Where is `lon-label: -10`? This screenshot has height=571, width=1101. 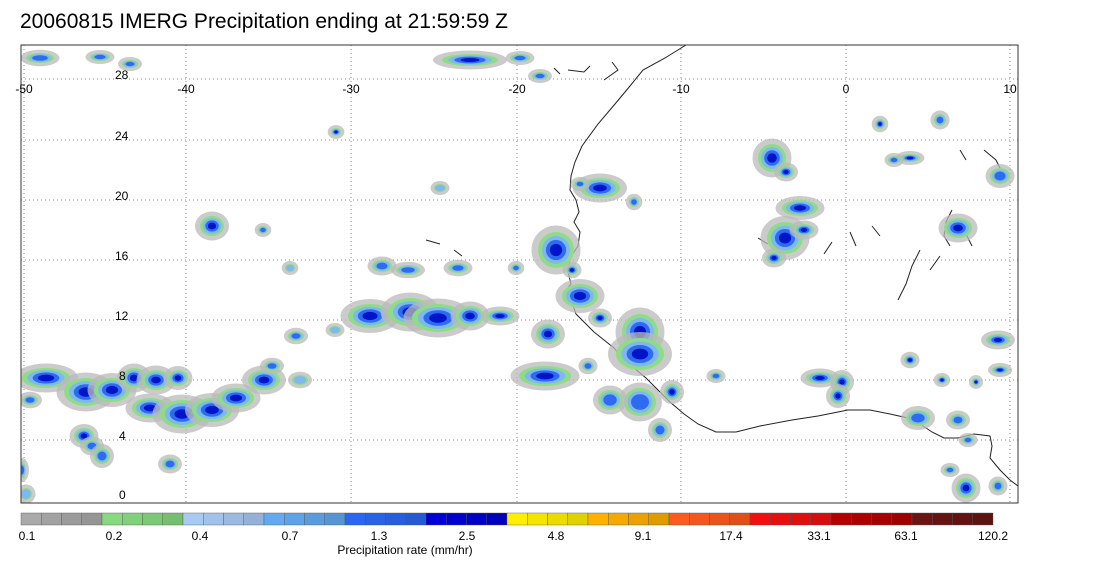 lon-label: -10 is located at coordinates (681, 89).